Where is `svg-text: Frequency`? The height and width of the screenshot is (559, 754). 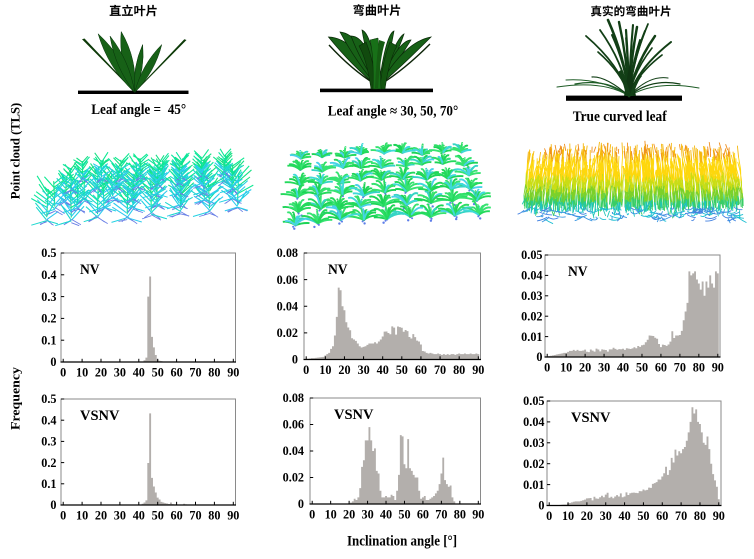
svg-text: Frequency is located at coordinates (15, 398).